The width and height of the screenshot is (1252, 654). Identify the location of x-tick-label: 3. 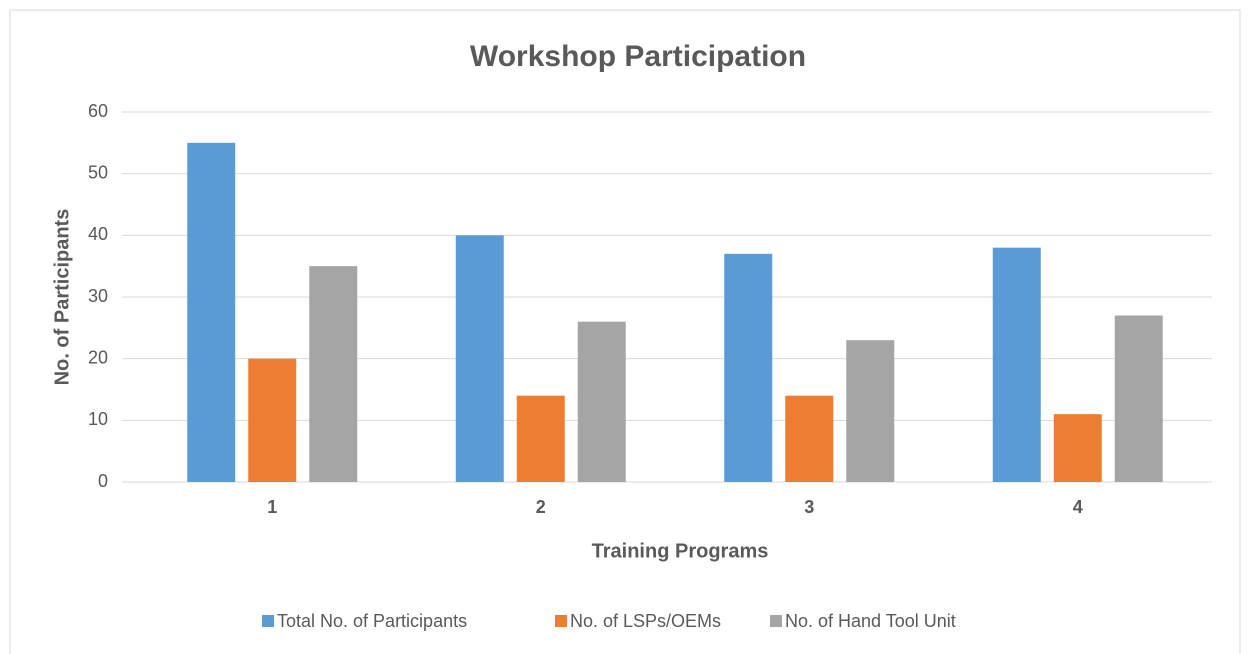
(809, 507).